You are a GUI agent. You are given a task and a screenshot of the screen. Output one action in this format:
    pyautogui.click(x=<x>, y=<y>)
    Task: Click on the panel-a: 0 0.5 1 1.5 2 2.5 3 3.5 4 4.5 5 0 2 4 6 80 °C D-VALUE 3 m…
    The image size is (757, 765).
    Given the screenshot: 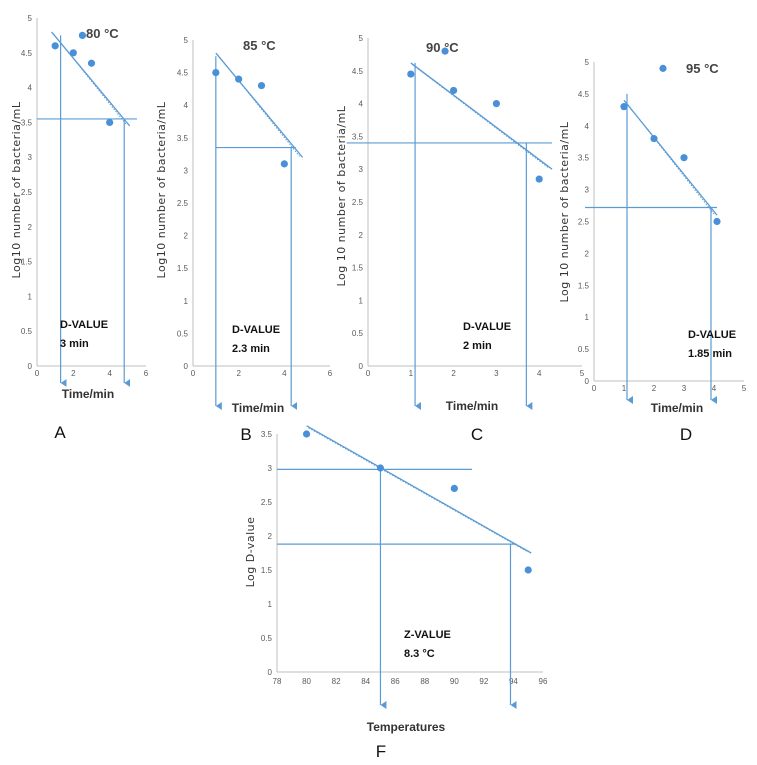 What is the action you would take?
    pyautogui.click(x=79, y=228)
    